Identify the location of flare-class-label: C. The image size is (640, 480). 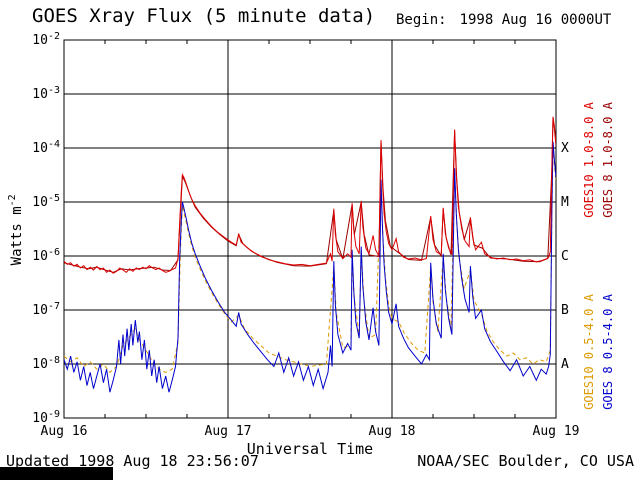
(565, 256).